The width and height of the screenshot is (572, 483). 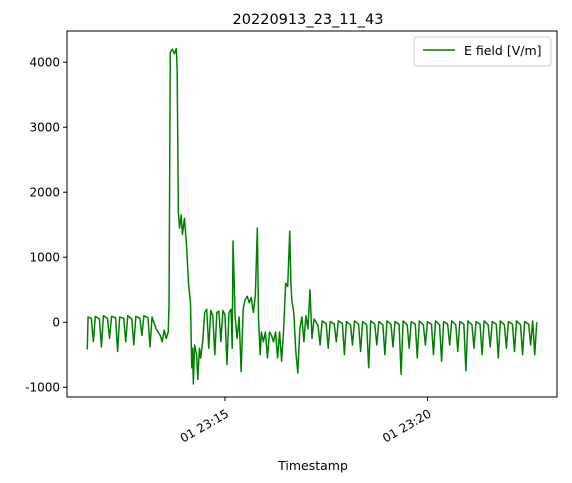 What do you see at coordinates (46, 225) in the screenshot?
I see `y-axis: -1000 0 1000 2000 3000 4000` at bounding box center [46, 225].